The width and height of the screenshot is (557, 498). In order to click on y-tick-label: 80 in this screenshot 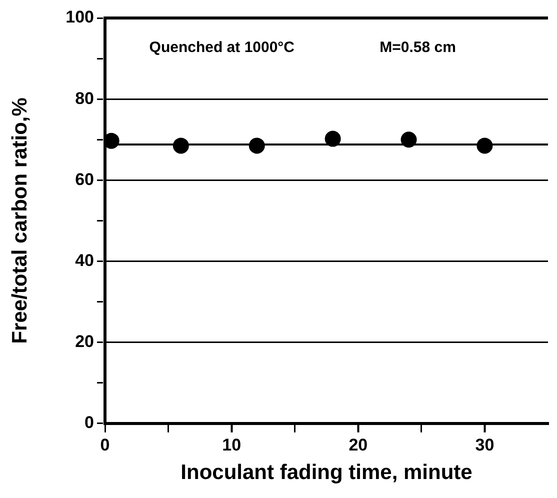, I will do `click(84, 98)`.